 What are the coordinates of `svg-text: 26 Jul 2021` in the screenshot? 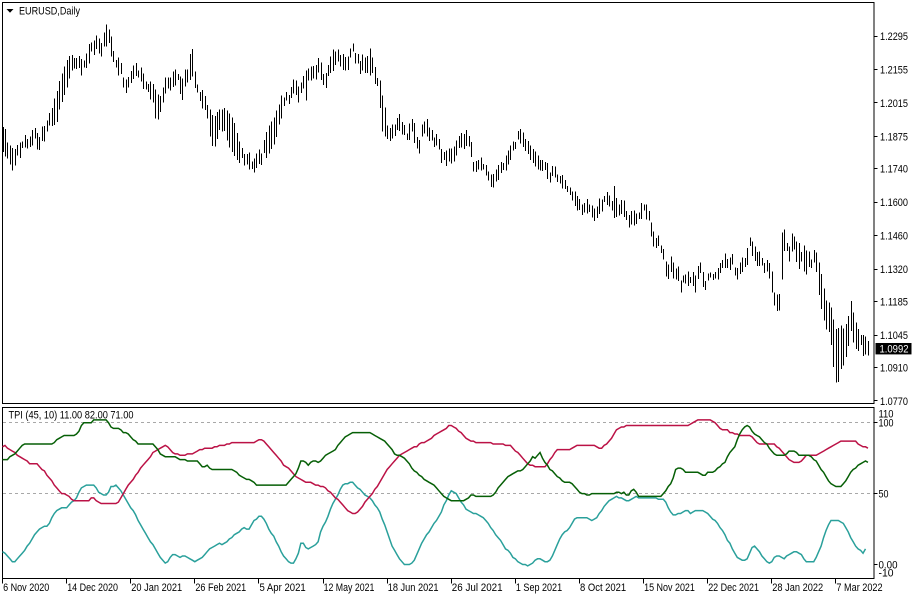 It's located at (477, 588).